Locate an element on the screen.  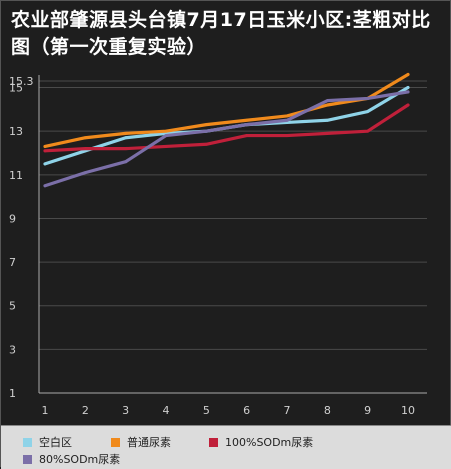
y-tick-label: 1 is located at coordinates (12, 393).